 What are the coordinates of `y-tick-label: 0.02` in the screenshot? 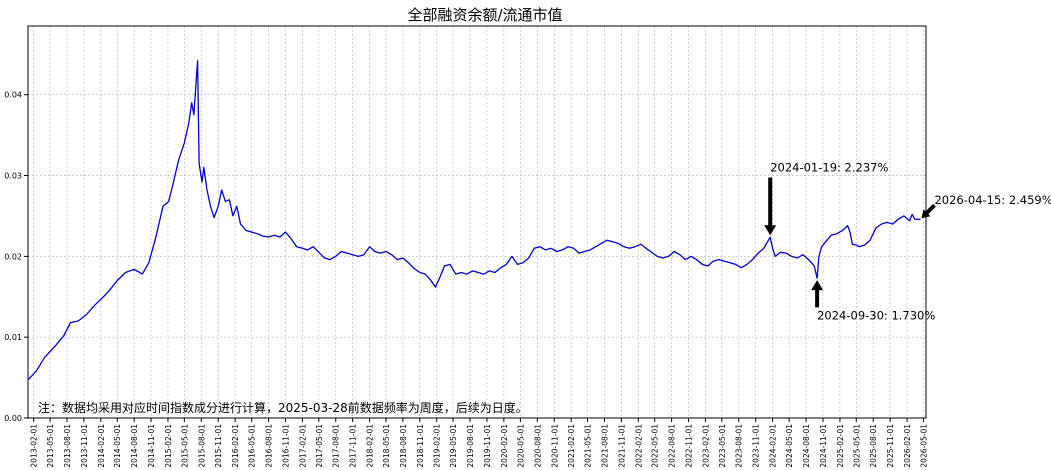 It's located at (13, 256).